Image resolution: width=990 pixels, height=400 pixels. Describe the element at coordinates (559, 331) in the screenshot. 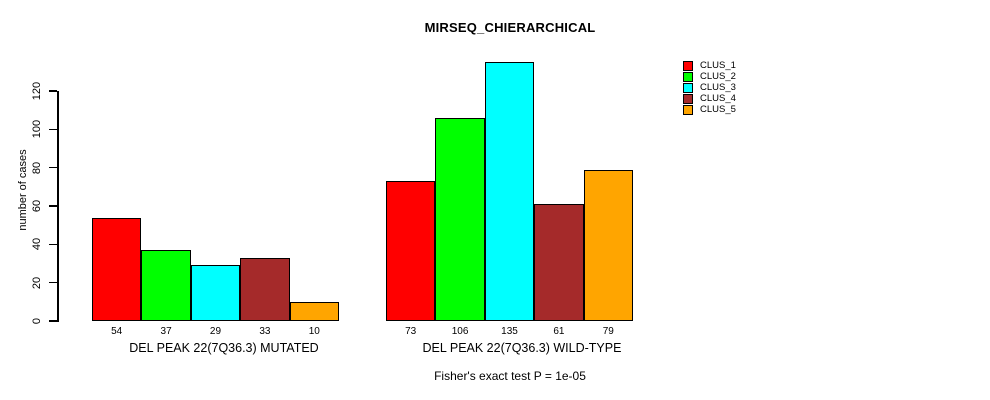

I see `bar-value-label: 61` at that location.